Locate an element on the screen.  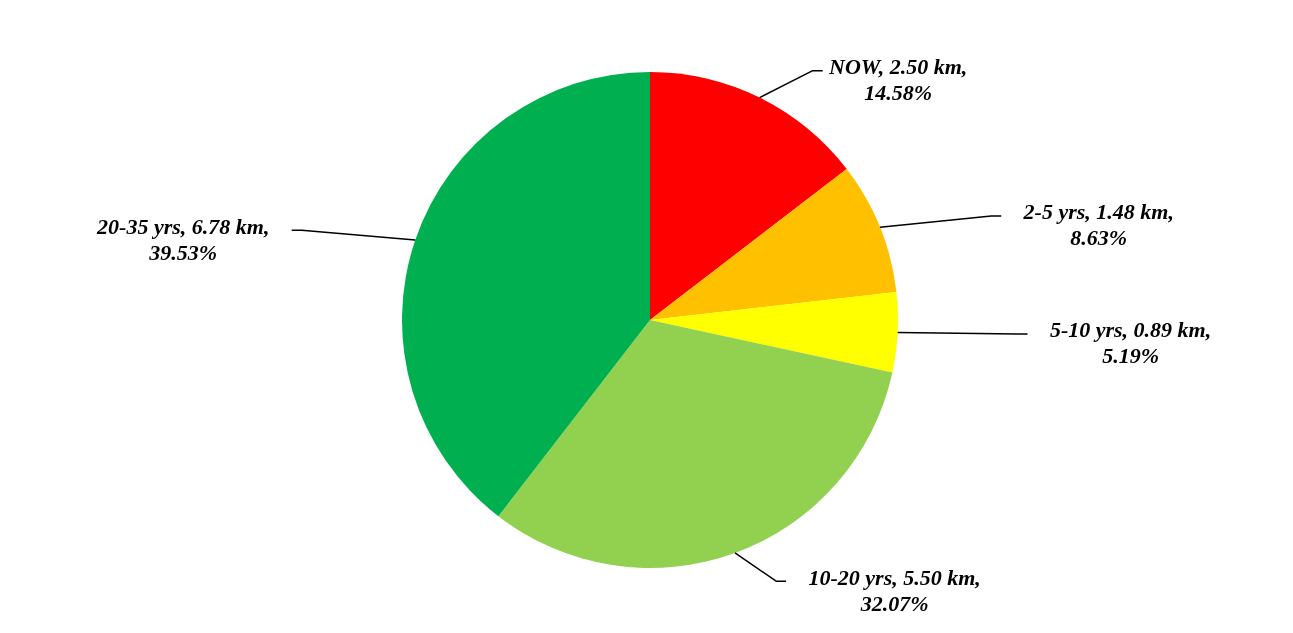
slice-label: 2-5 yrs, 1.48 km, 8.63% is located at coordinates (1098, 225).